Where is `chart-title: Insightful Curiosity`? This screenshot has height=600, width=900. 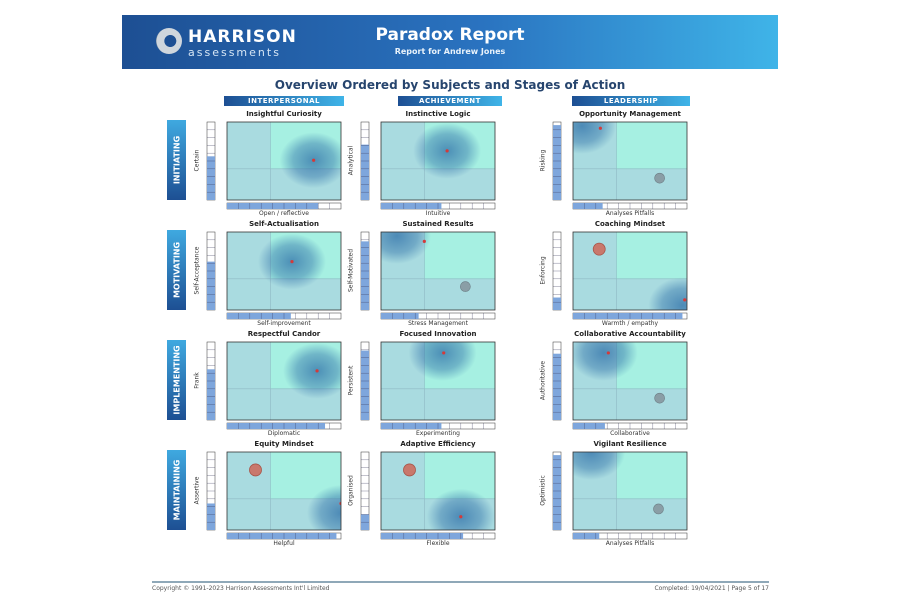 chart-title: Insightful Curiosity is located at coordinates (284, 114).